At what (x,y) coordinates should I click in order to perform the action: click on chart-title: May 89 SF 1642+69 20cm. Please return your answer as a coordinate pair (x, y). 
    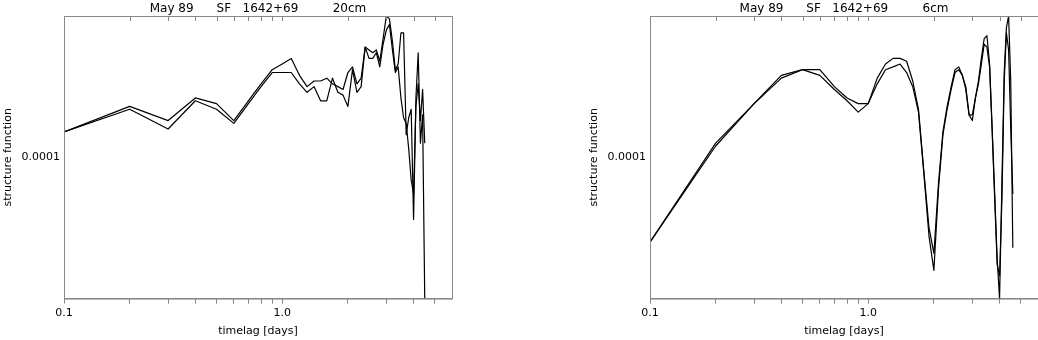
    Looking at the image, I should click on (258, 8).